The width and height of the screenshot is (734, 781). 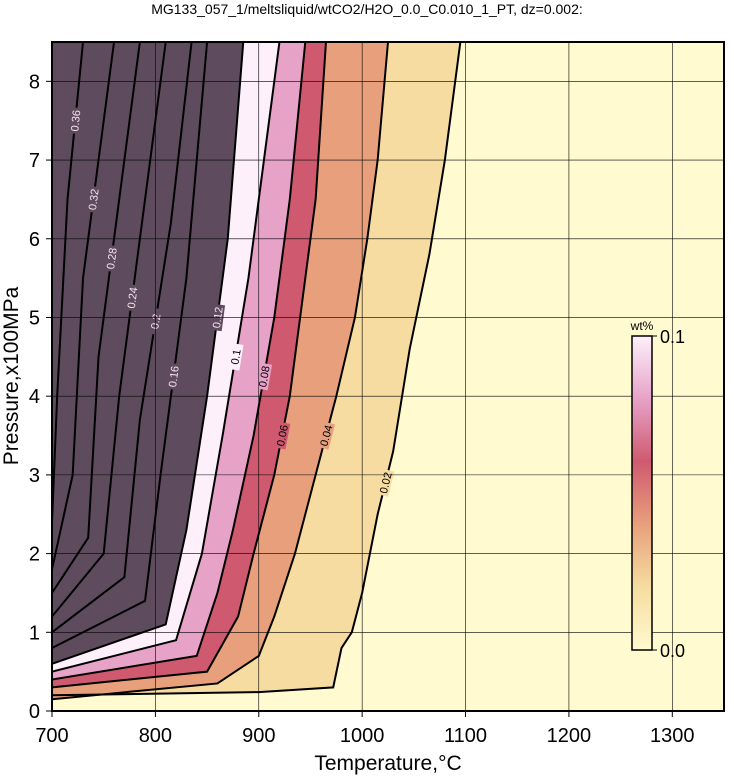 What do you see at coordinates (11, 375) in the screenshot?
I see `y-axis-label: Pressure,x100MPa` at bounding box center [11, 375].